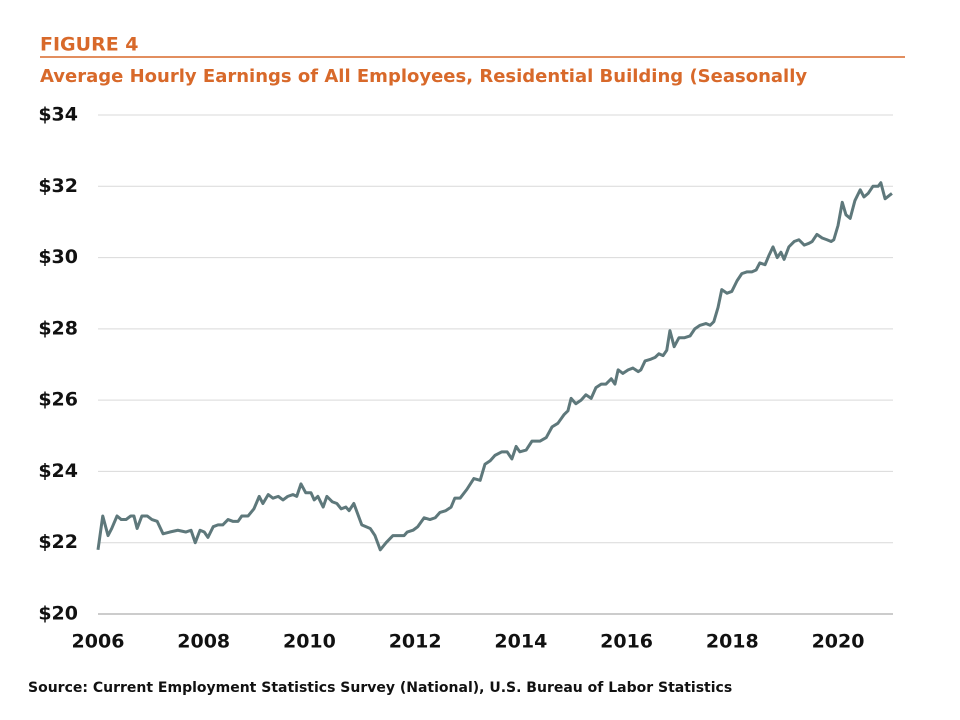 The image size is (960, 720). What do you see at coordinates (203, 642) in the screenshot?
I see `x-tick-label: 2008` at bounding box center [203, 642].